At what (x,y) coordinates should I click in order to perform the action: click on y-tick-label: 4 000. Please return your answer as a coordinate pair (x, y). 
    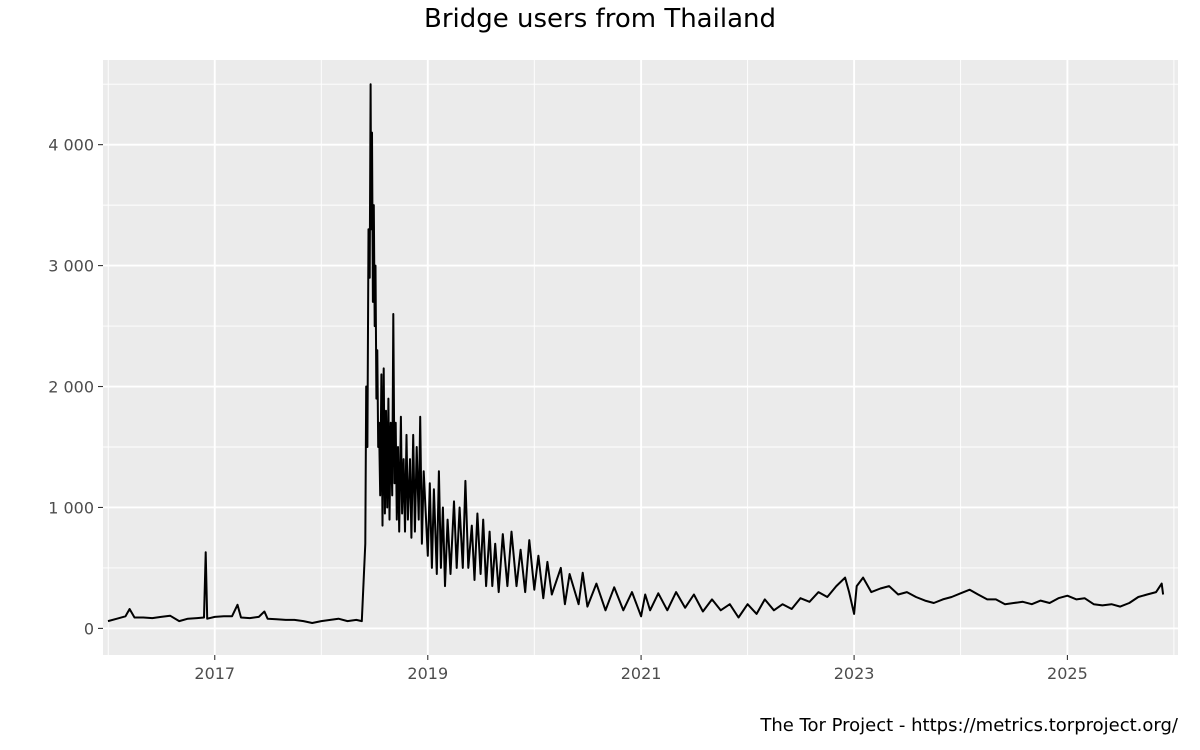
    Looking at the image, I should click on (71, 145).